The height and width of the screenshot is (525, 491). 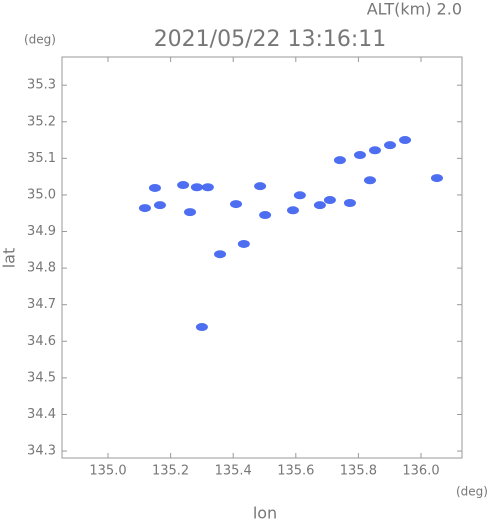 What do you see at coordinates (265, 513) in the screenshot?
I see `x-axis-label: lon` at bounding box center [265, 513].